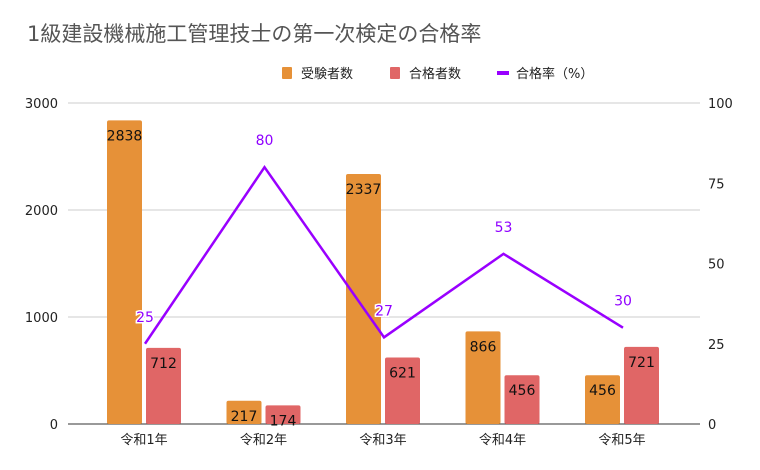 This screenshot has height=470, width=760. Describe the element at coordinates (41, 104) in the screenshot. I see `left-axis-tick: 3000` at that location.